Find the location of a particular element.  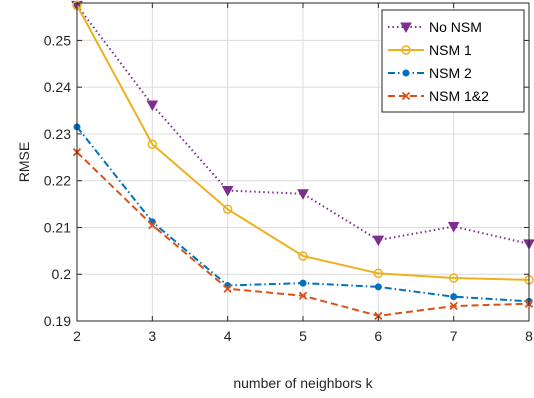

y-tick-label: 0.21 is located at coordinates (57, 227).